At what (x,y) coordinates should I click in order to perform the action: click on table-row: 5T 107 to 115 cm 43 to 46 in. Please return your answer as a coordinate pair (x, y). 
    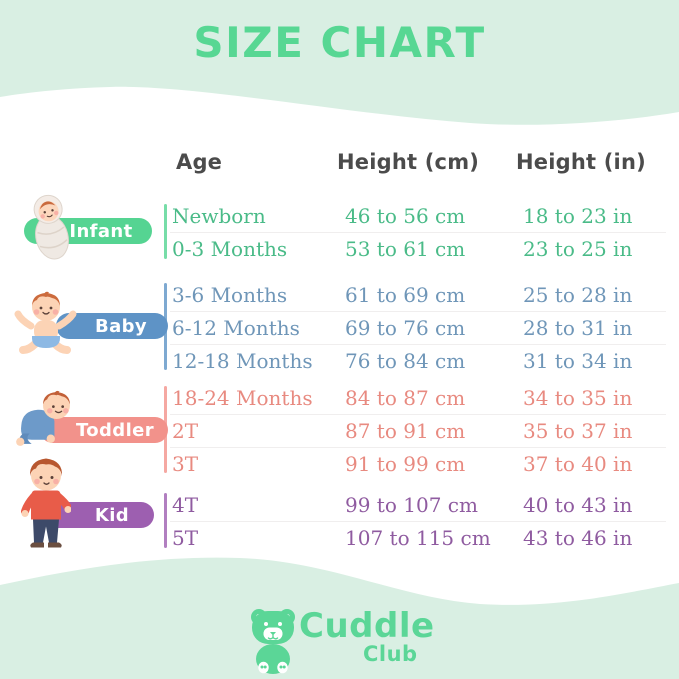
    Looking at the image, I should click on (418, 537).